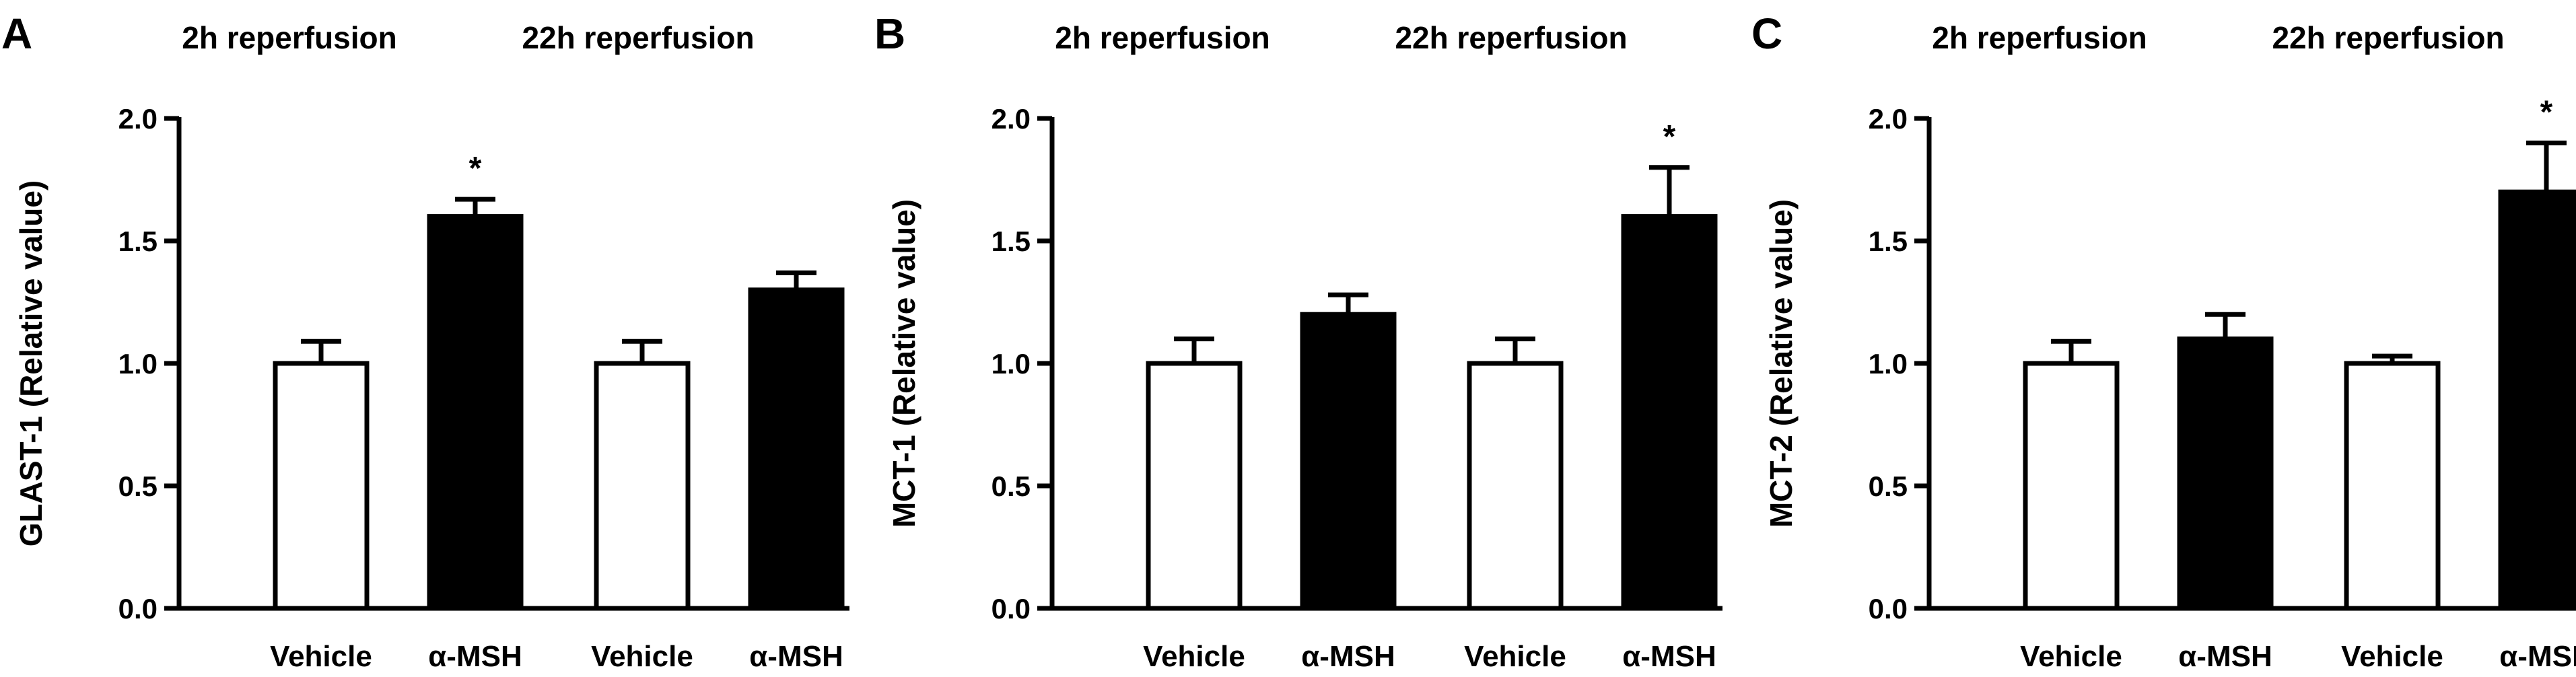 Image resolution: width=2576 pixels, height=677 pixels. I want to click on panel-letter: A, so click(16, 33).